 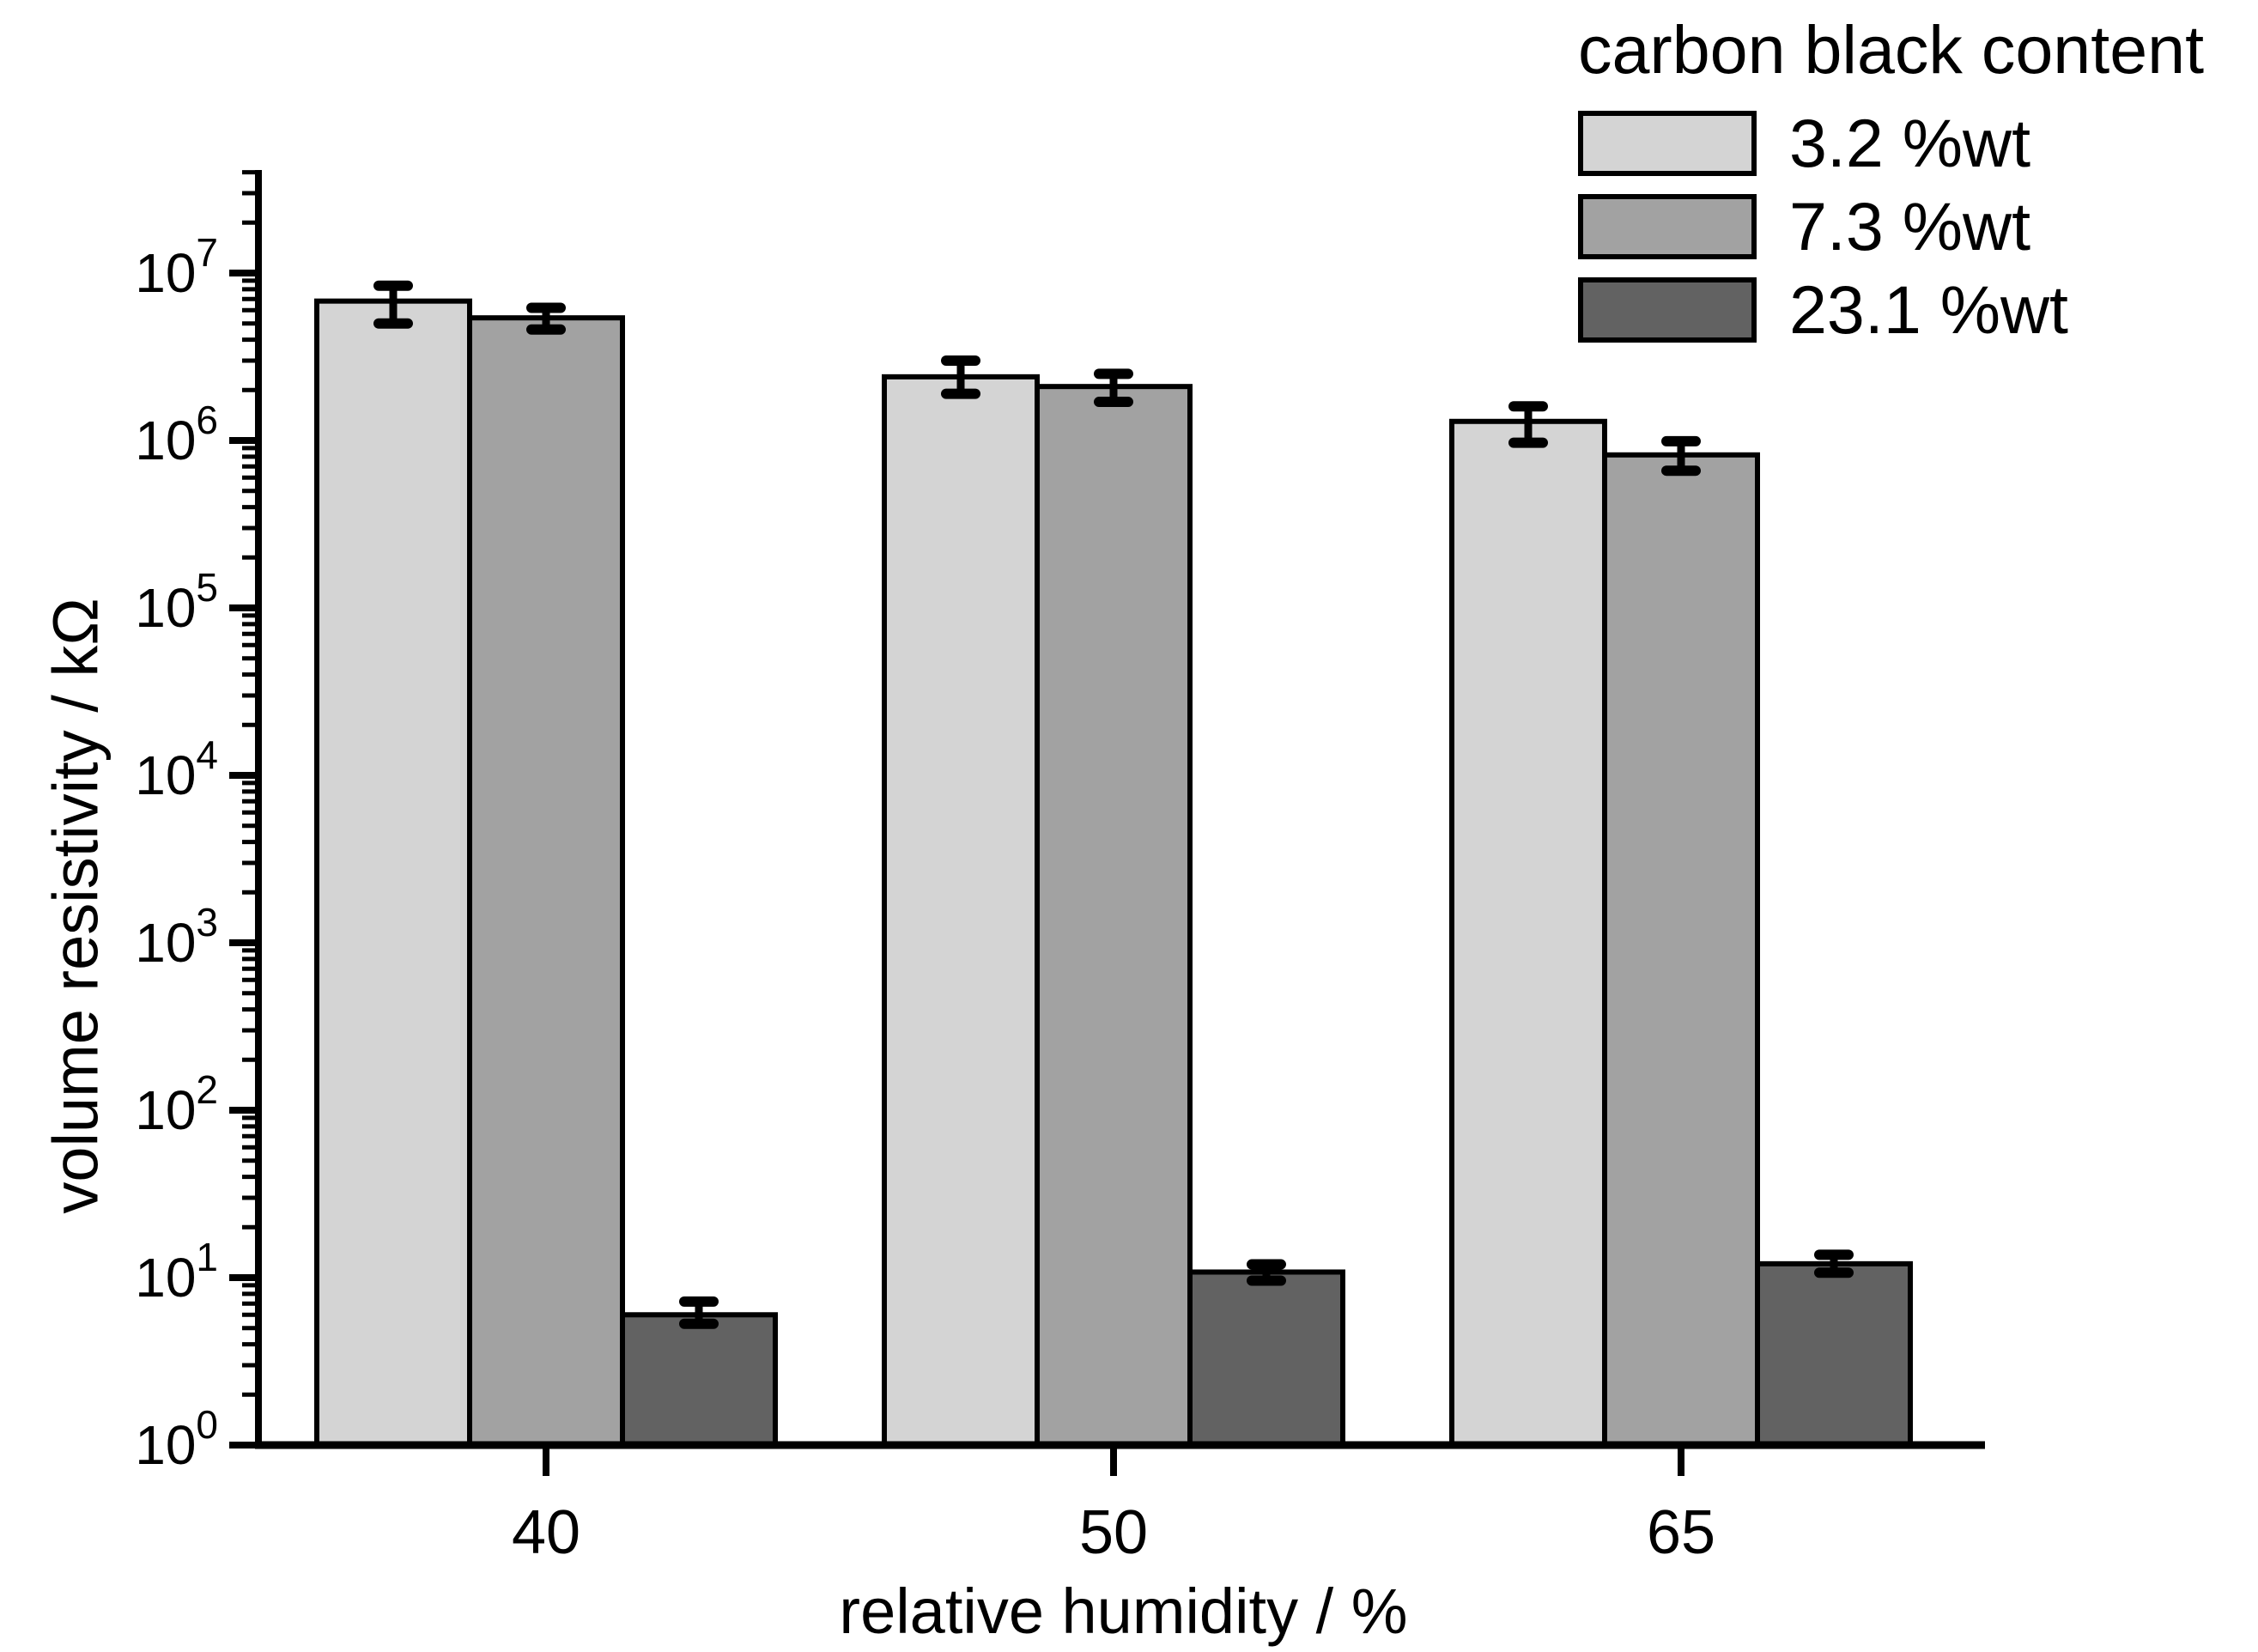 I want to click on bar-7-3-wt-rh50, so click(x=1114, y=916).